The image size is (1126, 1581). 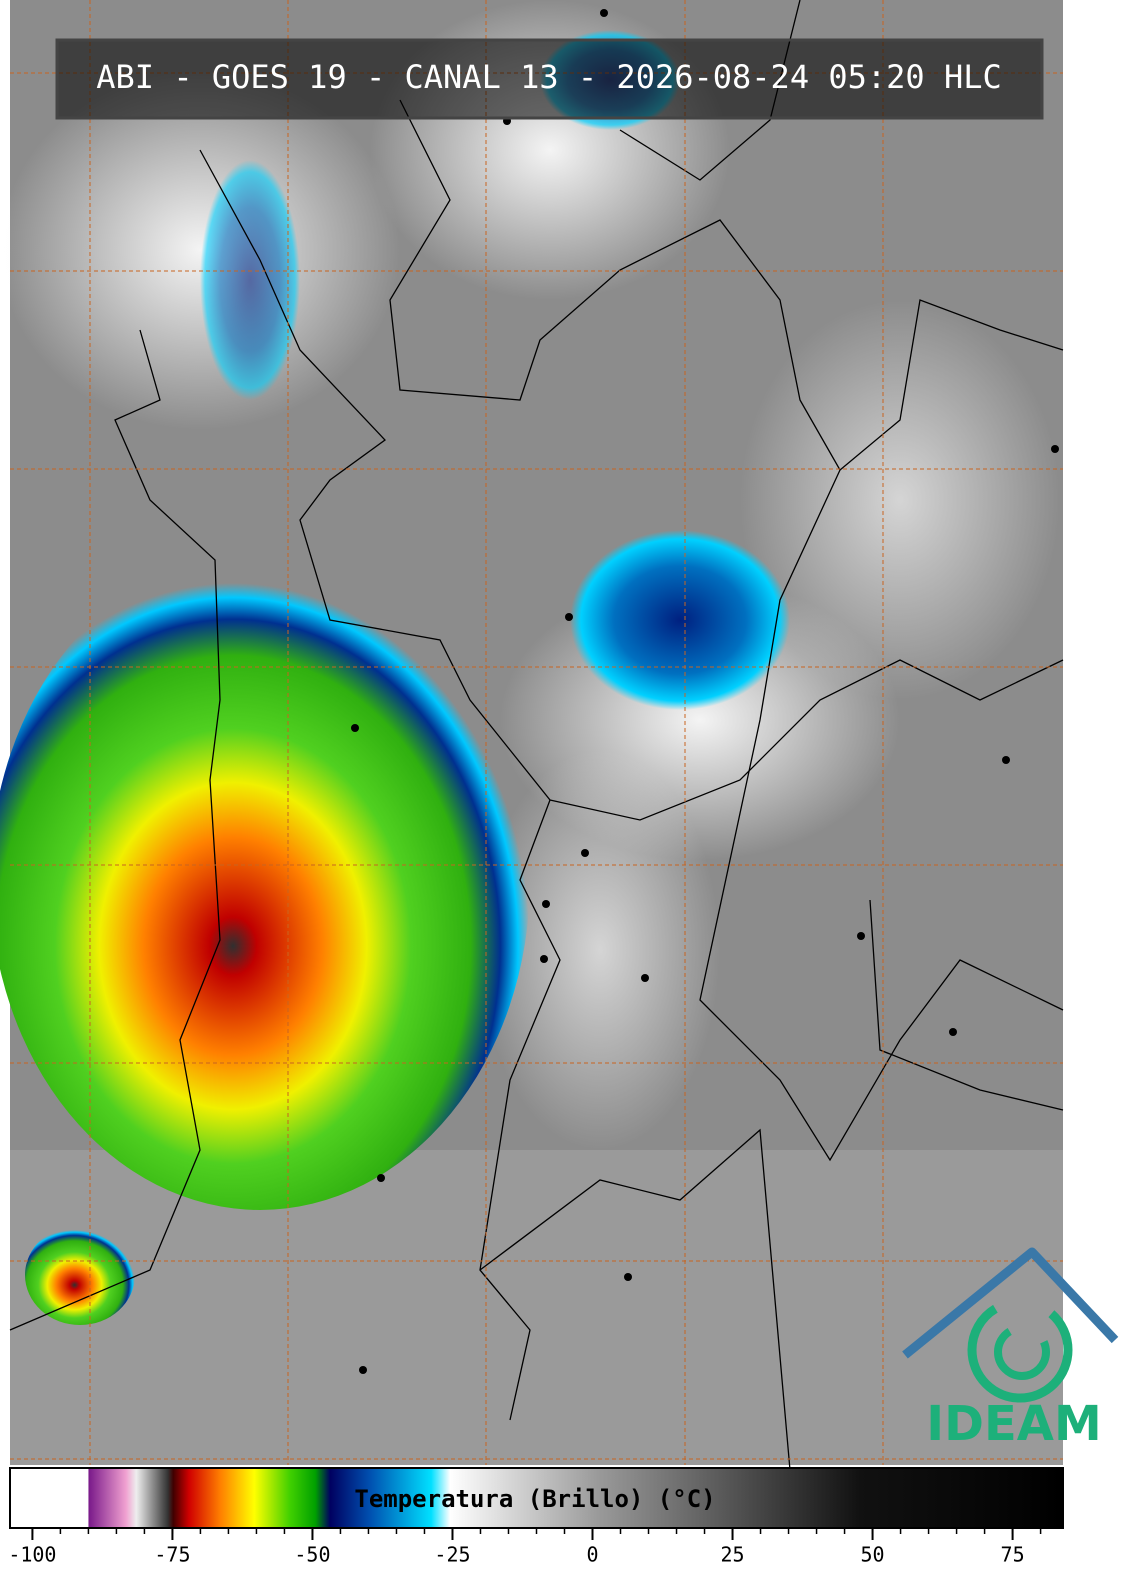 What do you see at coordinates (312, 1555) in the screenshot?
I see `tick-label: -50` at bounding box center [312, 1555].